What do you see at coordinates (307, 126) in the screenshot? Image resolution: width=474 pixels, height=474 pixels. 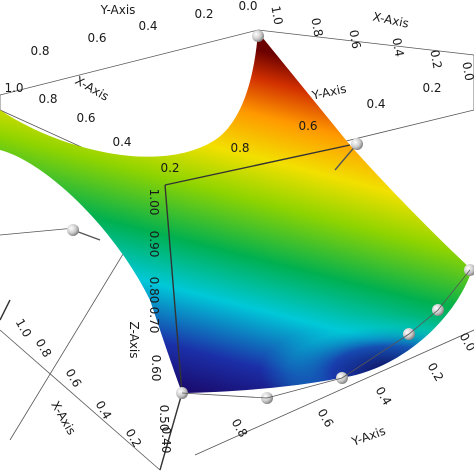 I see `y-tick-right: 0.6` at bounding box center [307, 126].